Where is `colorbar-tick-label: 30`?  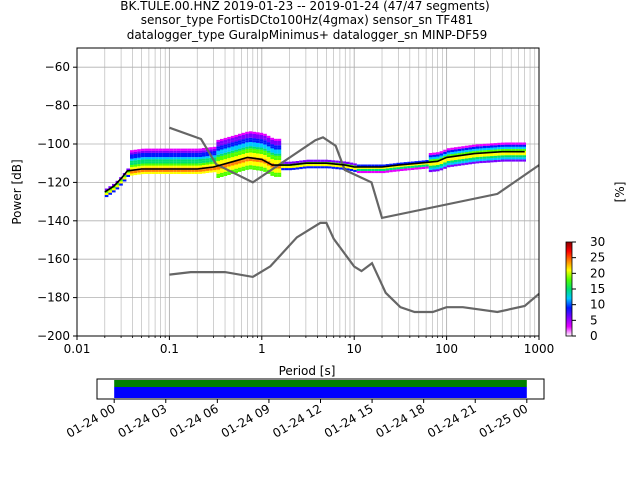
colorbar-tick-label: 30 is located at coordinates (597, 242).